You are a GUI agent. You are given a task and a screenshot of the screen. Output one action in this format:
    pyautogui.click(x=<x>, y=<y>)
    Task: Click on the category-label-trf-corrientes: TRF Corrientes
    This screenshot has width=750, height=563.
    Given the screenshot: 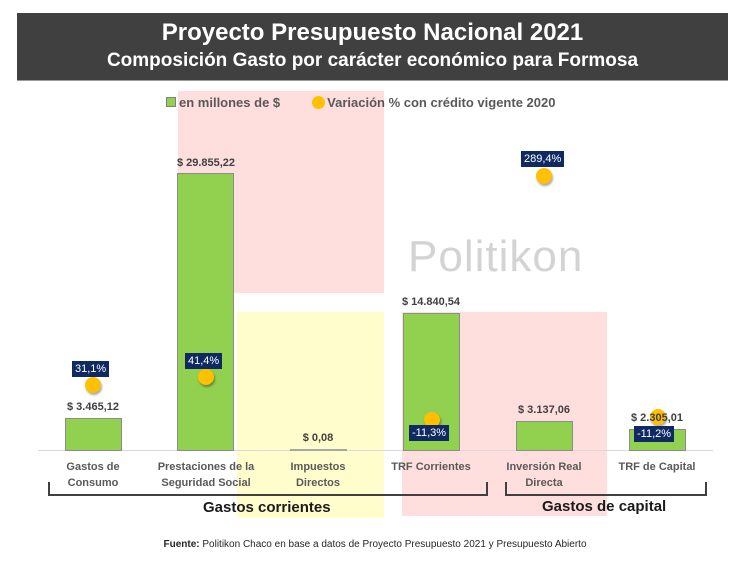 What is the action you would take?
    pyautogui.click(x=431, y=467)
    